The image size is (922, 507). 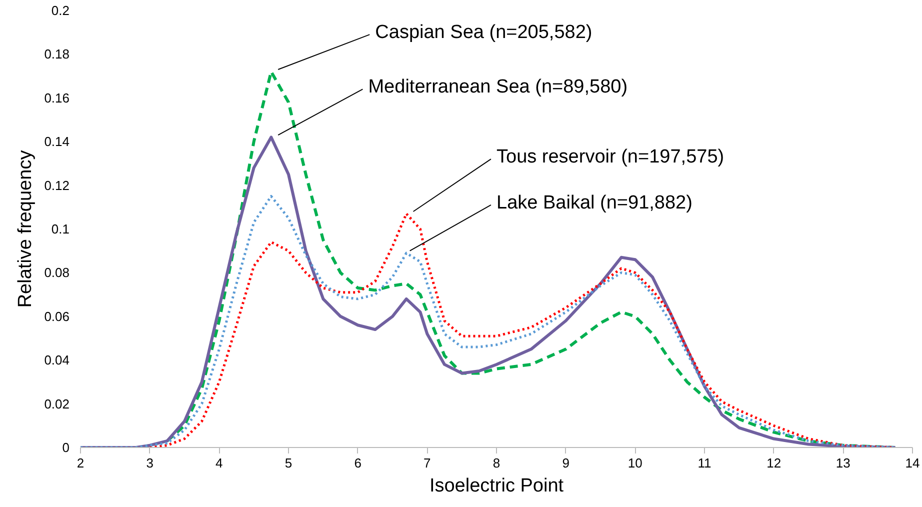 What do you see at coordinates (57, 272) in the screenshot?
I see `y-tick-label: 0.08` at bounding box center [57, 272].